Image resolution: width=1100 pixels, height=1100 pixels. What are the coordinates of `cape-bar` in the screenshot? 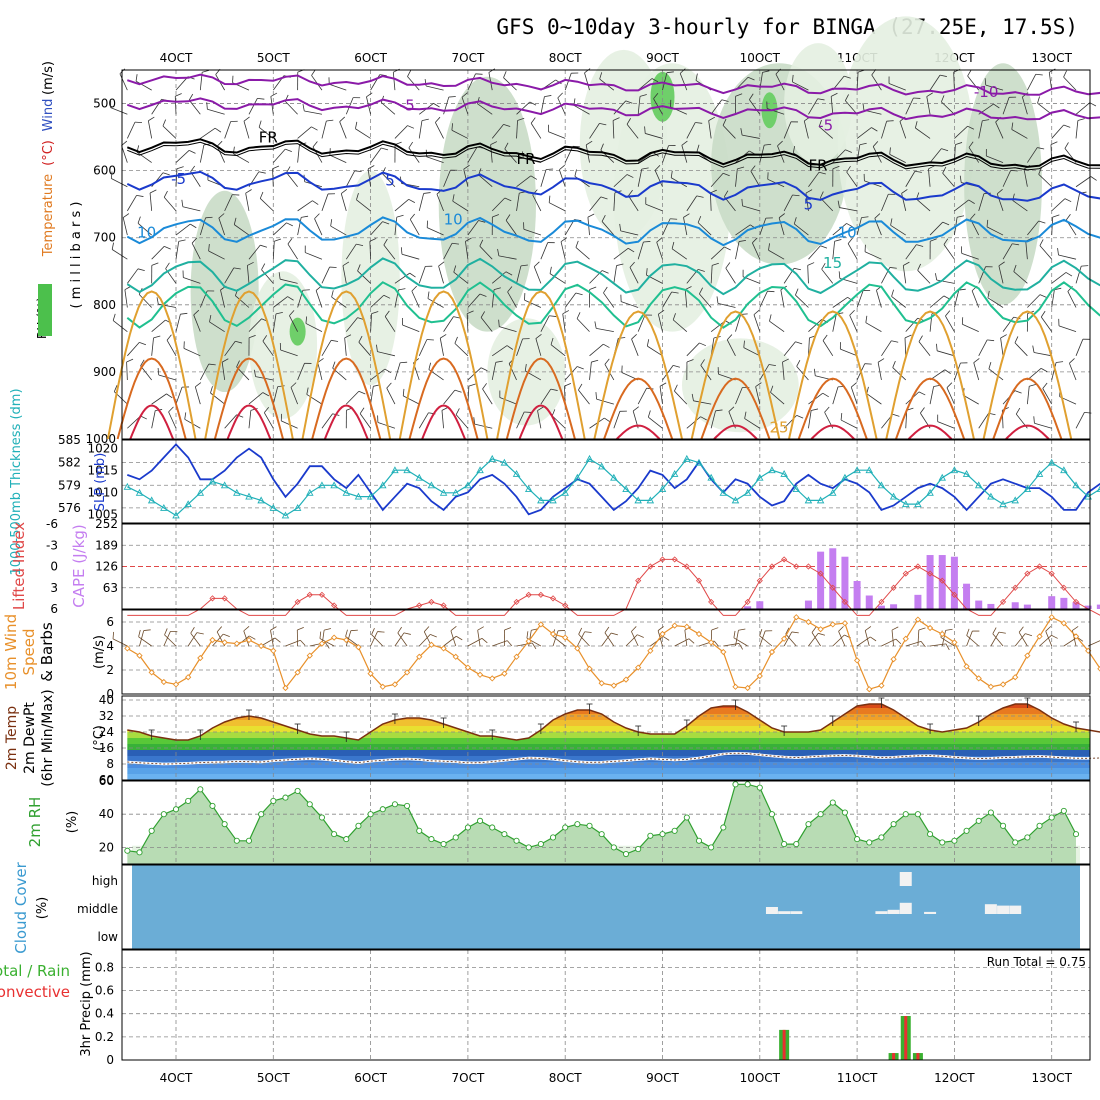 It's located at (918, 601).